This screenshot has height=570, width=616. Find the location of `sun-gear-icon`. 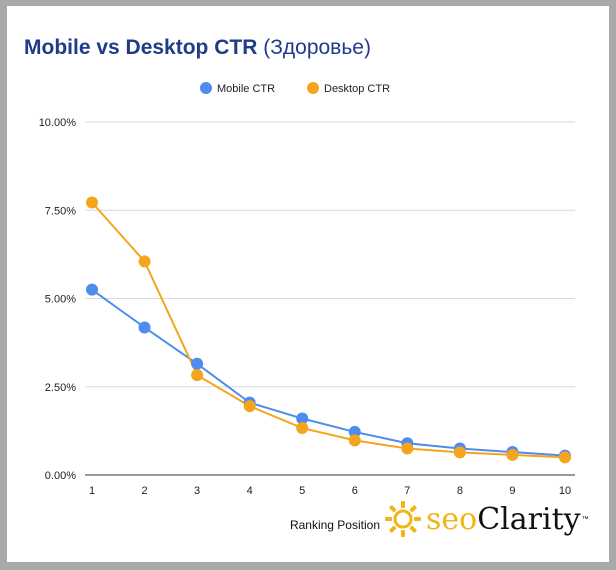

sun-gear-icon is located at coordinates (403, 519).